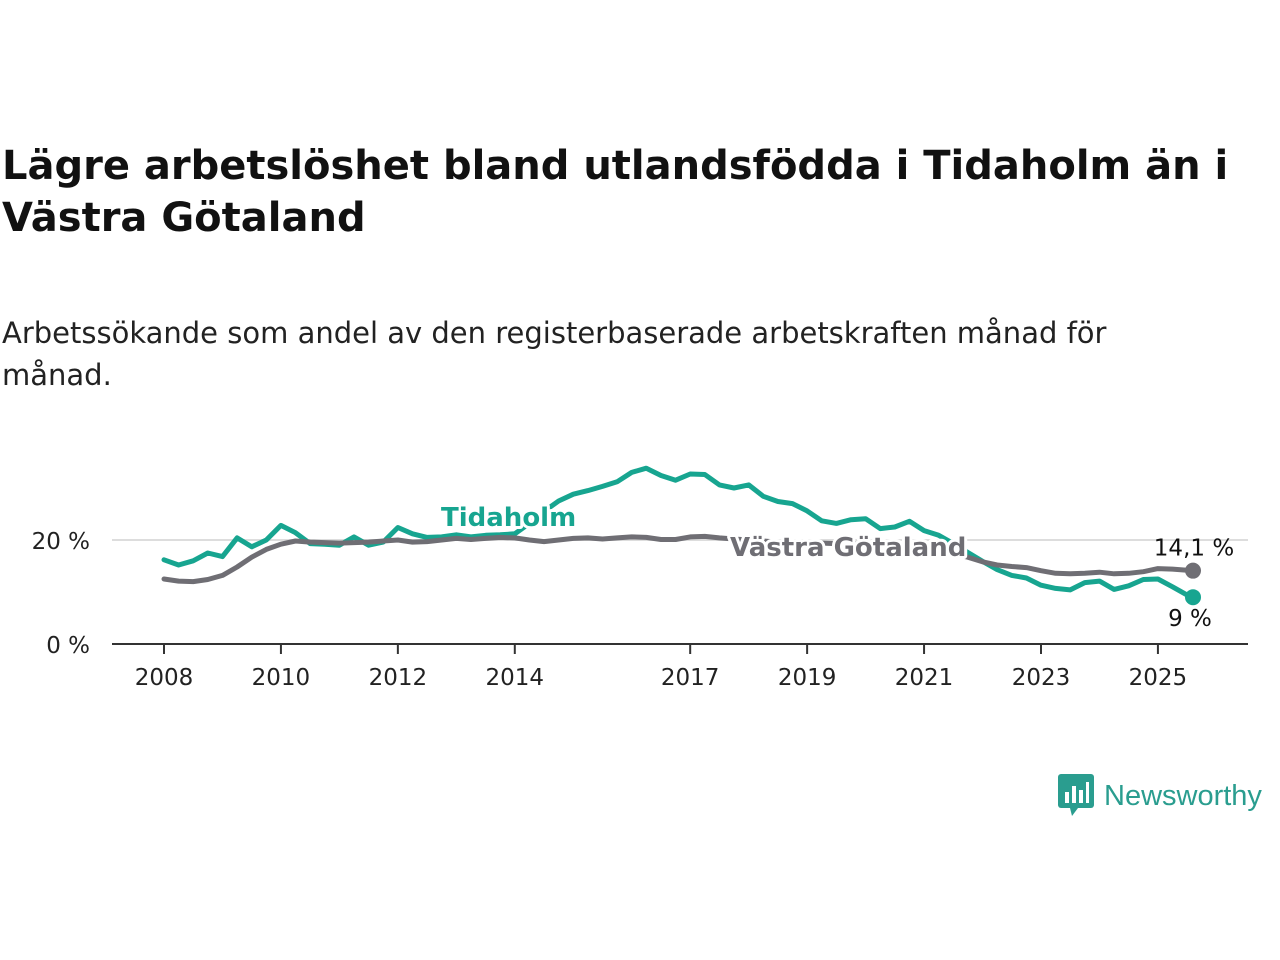 The image size is (1280, 960). Describe the element at coordinates (61, 542) in the screenshot. I see `y-tick-label: 20 %` at that location.